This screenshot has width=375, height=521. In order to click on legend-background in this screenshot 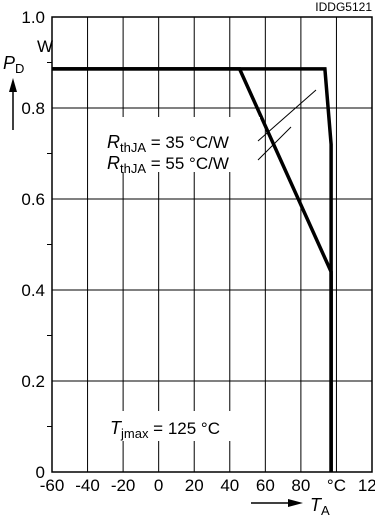, I will do `click(182, 144)`.